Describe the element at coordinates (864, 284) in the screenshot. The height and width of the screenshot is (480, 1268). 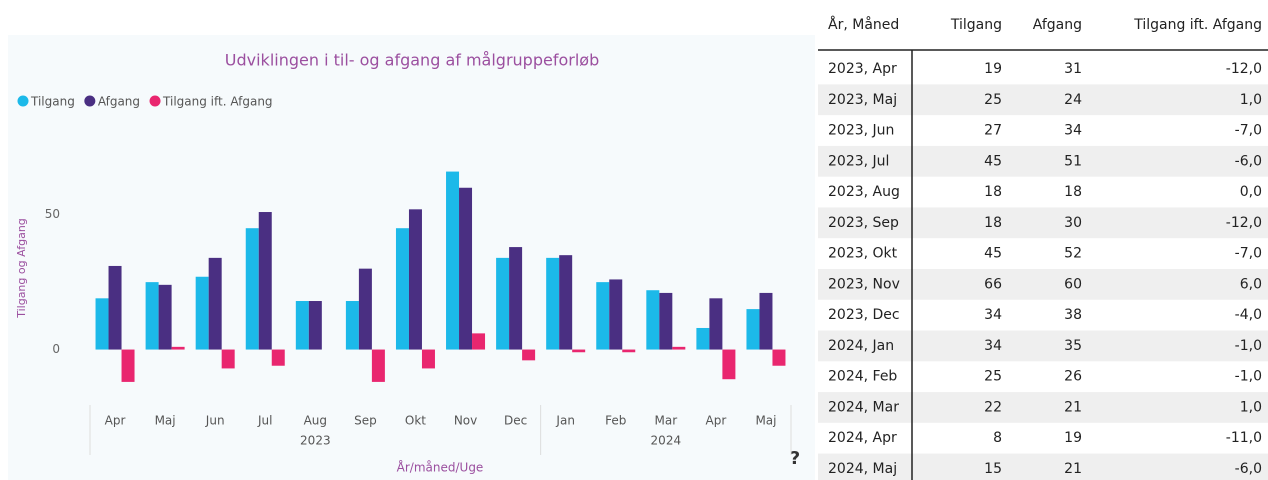
I see `table-cell: 2023, Nov` at that location.